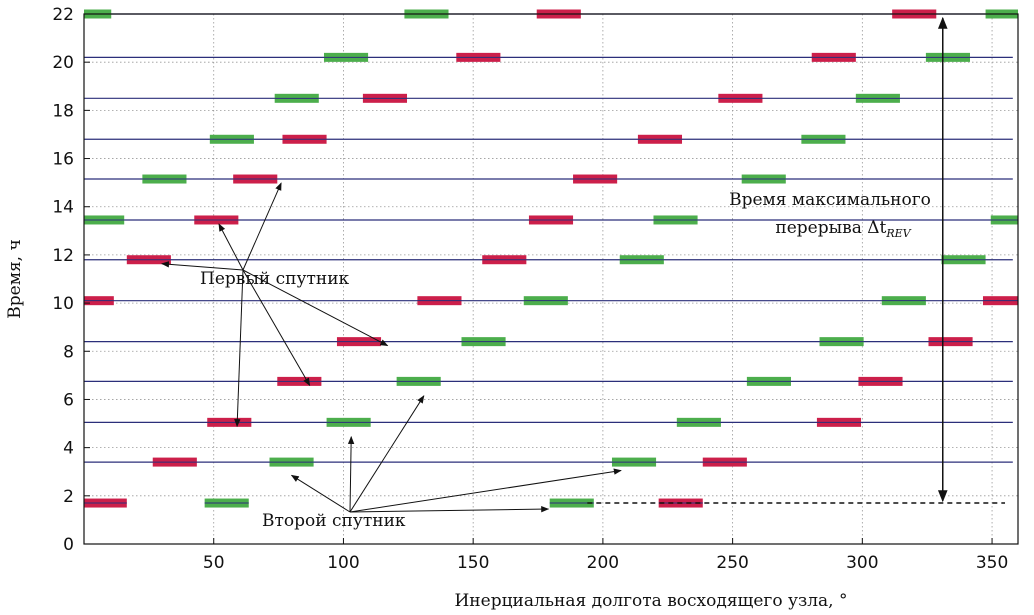 This screenshot has height=615, width=1034. What do you see at coordinates (15, 278) in the screenshot?
I see `y-axis-label: Время, ч` at bounding box center [15, 278].